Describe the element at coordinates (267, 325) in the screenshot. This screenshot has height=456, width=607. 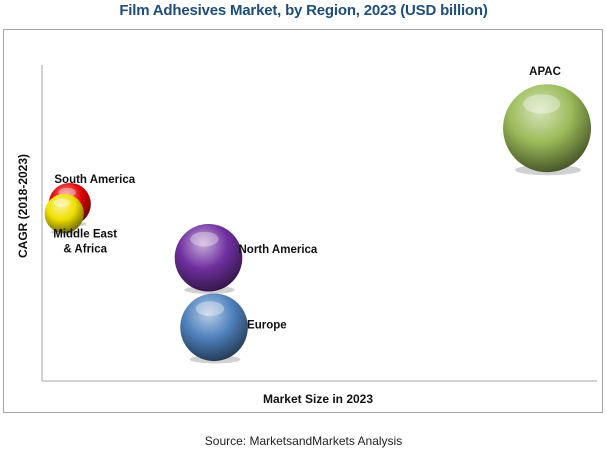
I see `bubble-label: Europe` at that location.